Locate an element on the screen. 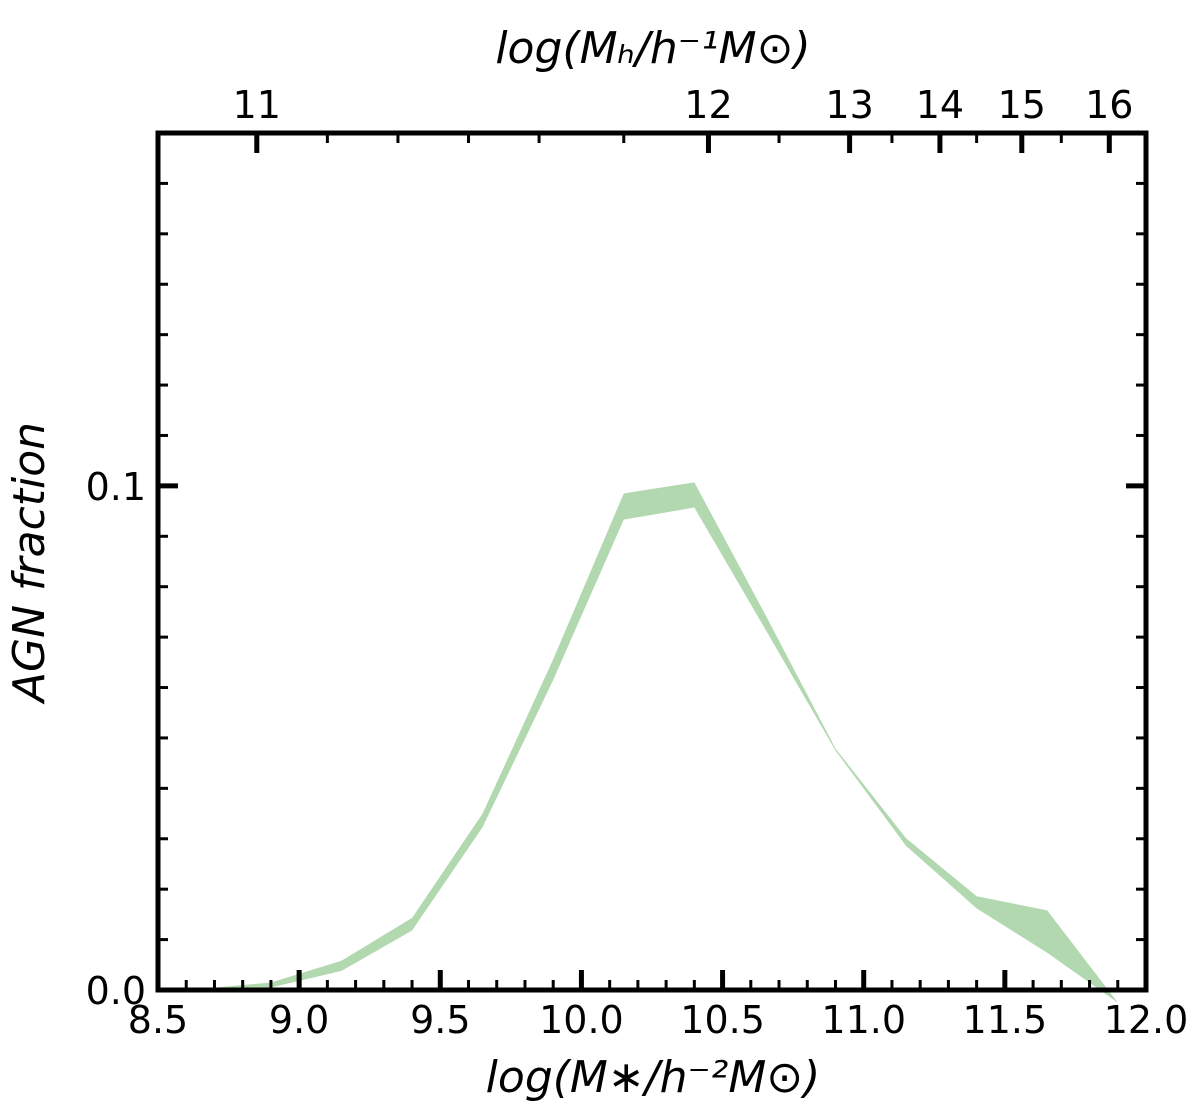 The image size is (1200, 1115). x-tick-label: 8.5 is located at coordinates (158, 1020).